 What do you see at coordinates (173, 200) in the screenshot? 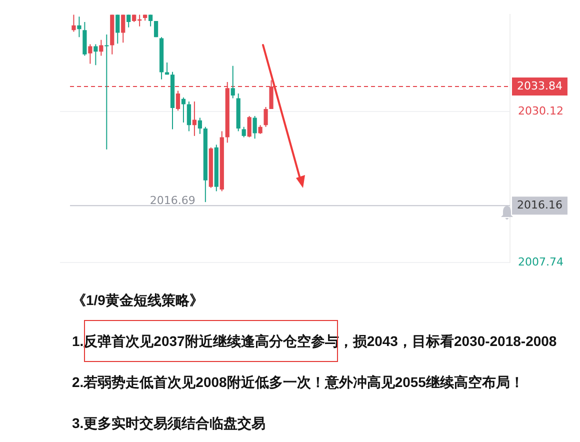
I see `annotation: 2016.69` at bounding box center [173, 200].